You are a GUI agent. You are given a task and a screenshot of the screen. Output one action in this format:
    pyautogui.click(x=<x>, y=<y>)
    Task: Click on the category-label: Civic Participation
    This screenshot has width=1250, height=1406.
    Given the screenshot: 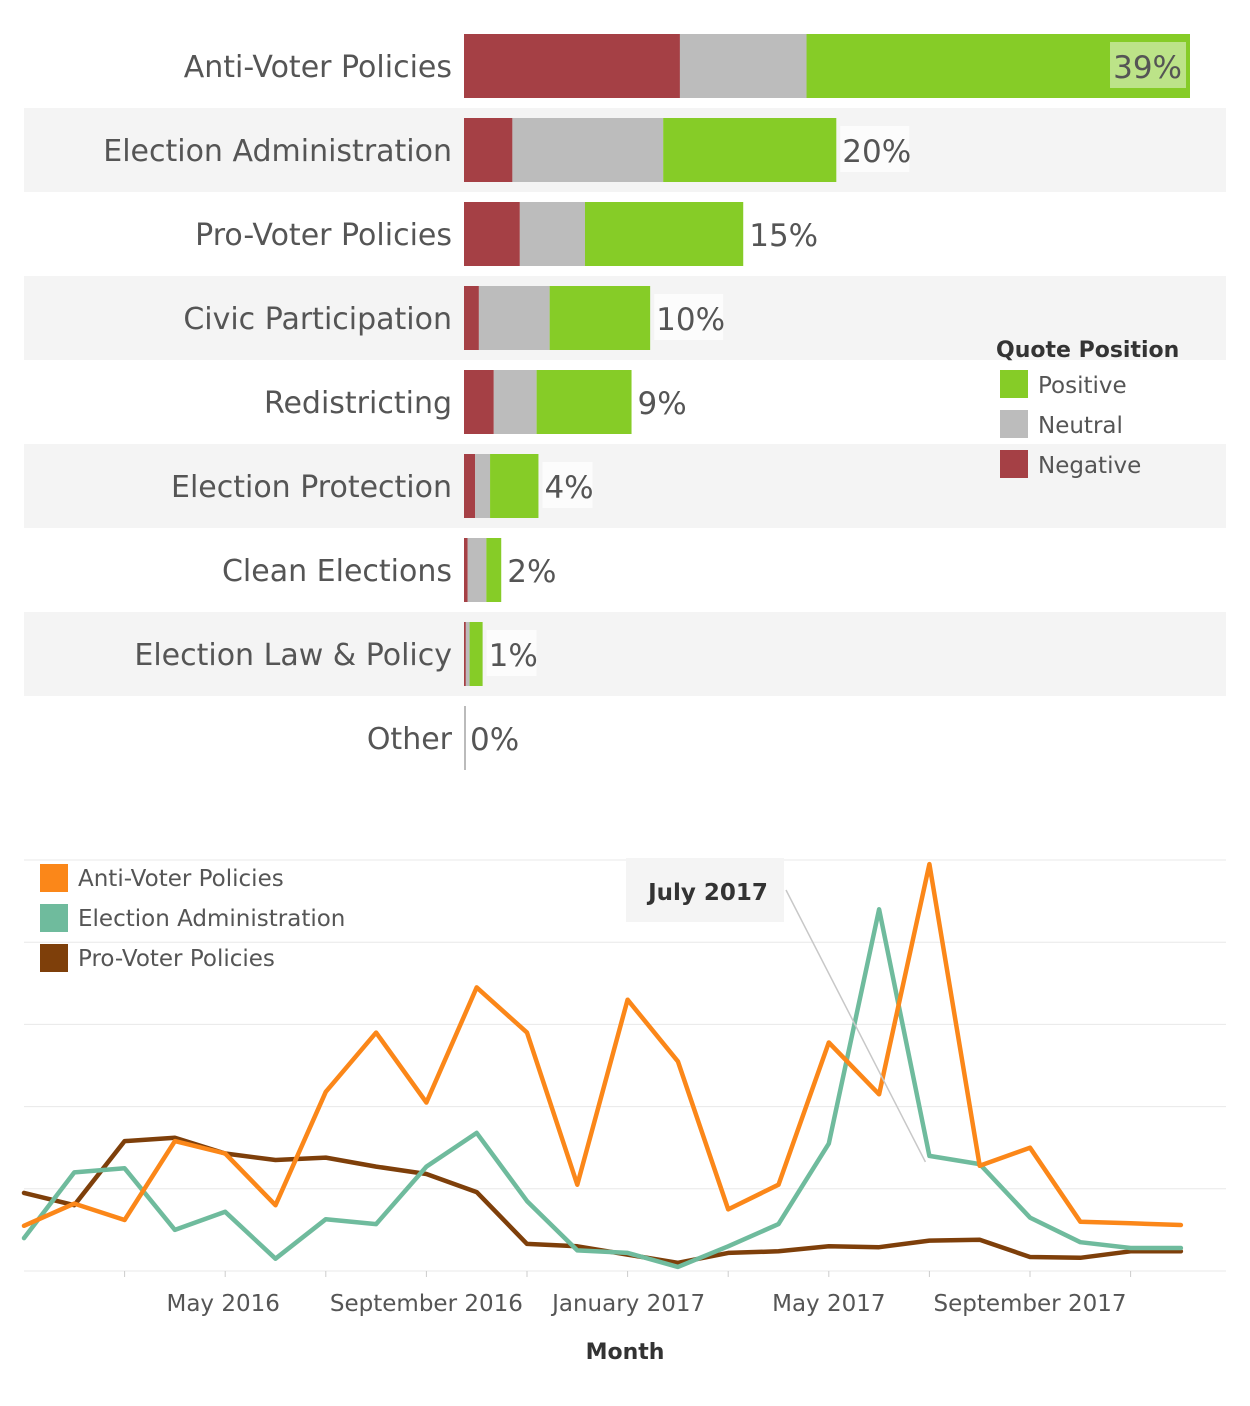 What is the action you would take?
    pyautogui.click(x=317, y=319)
    